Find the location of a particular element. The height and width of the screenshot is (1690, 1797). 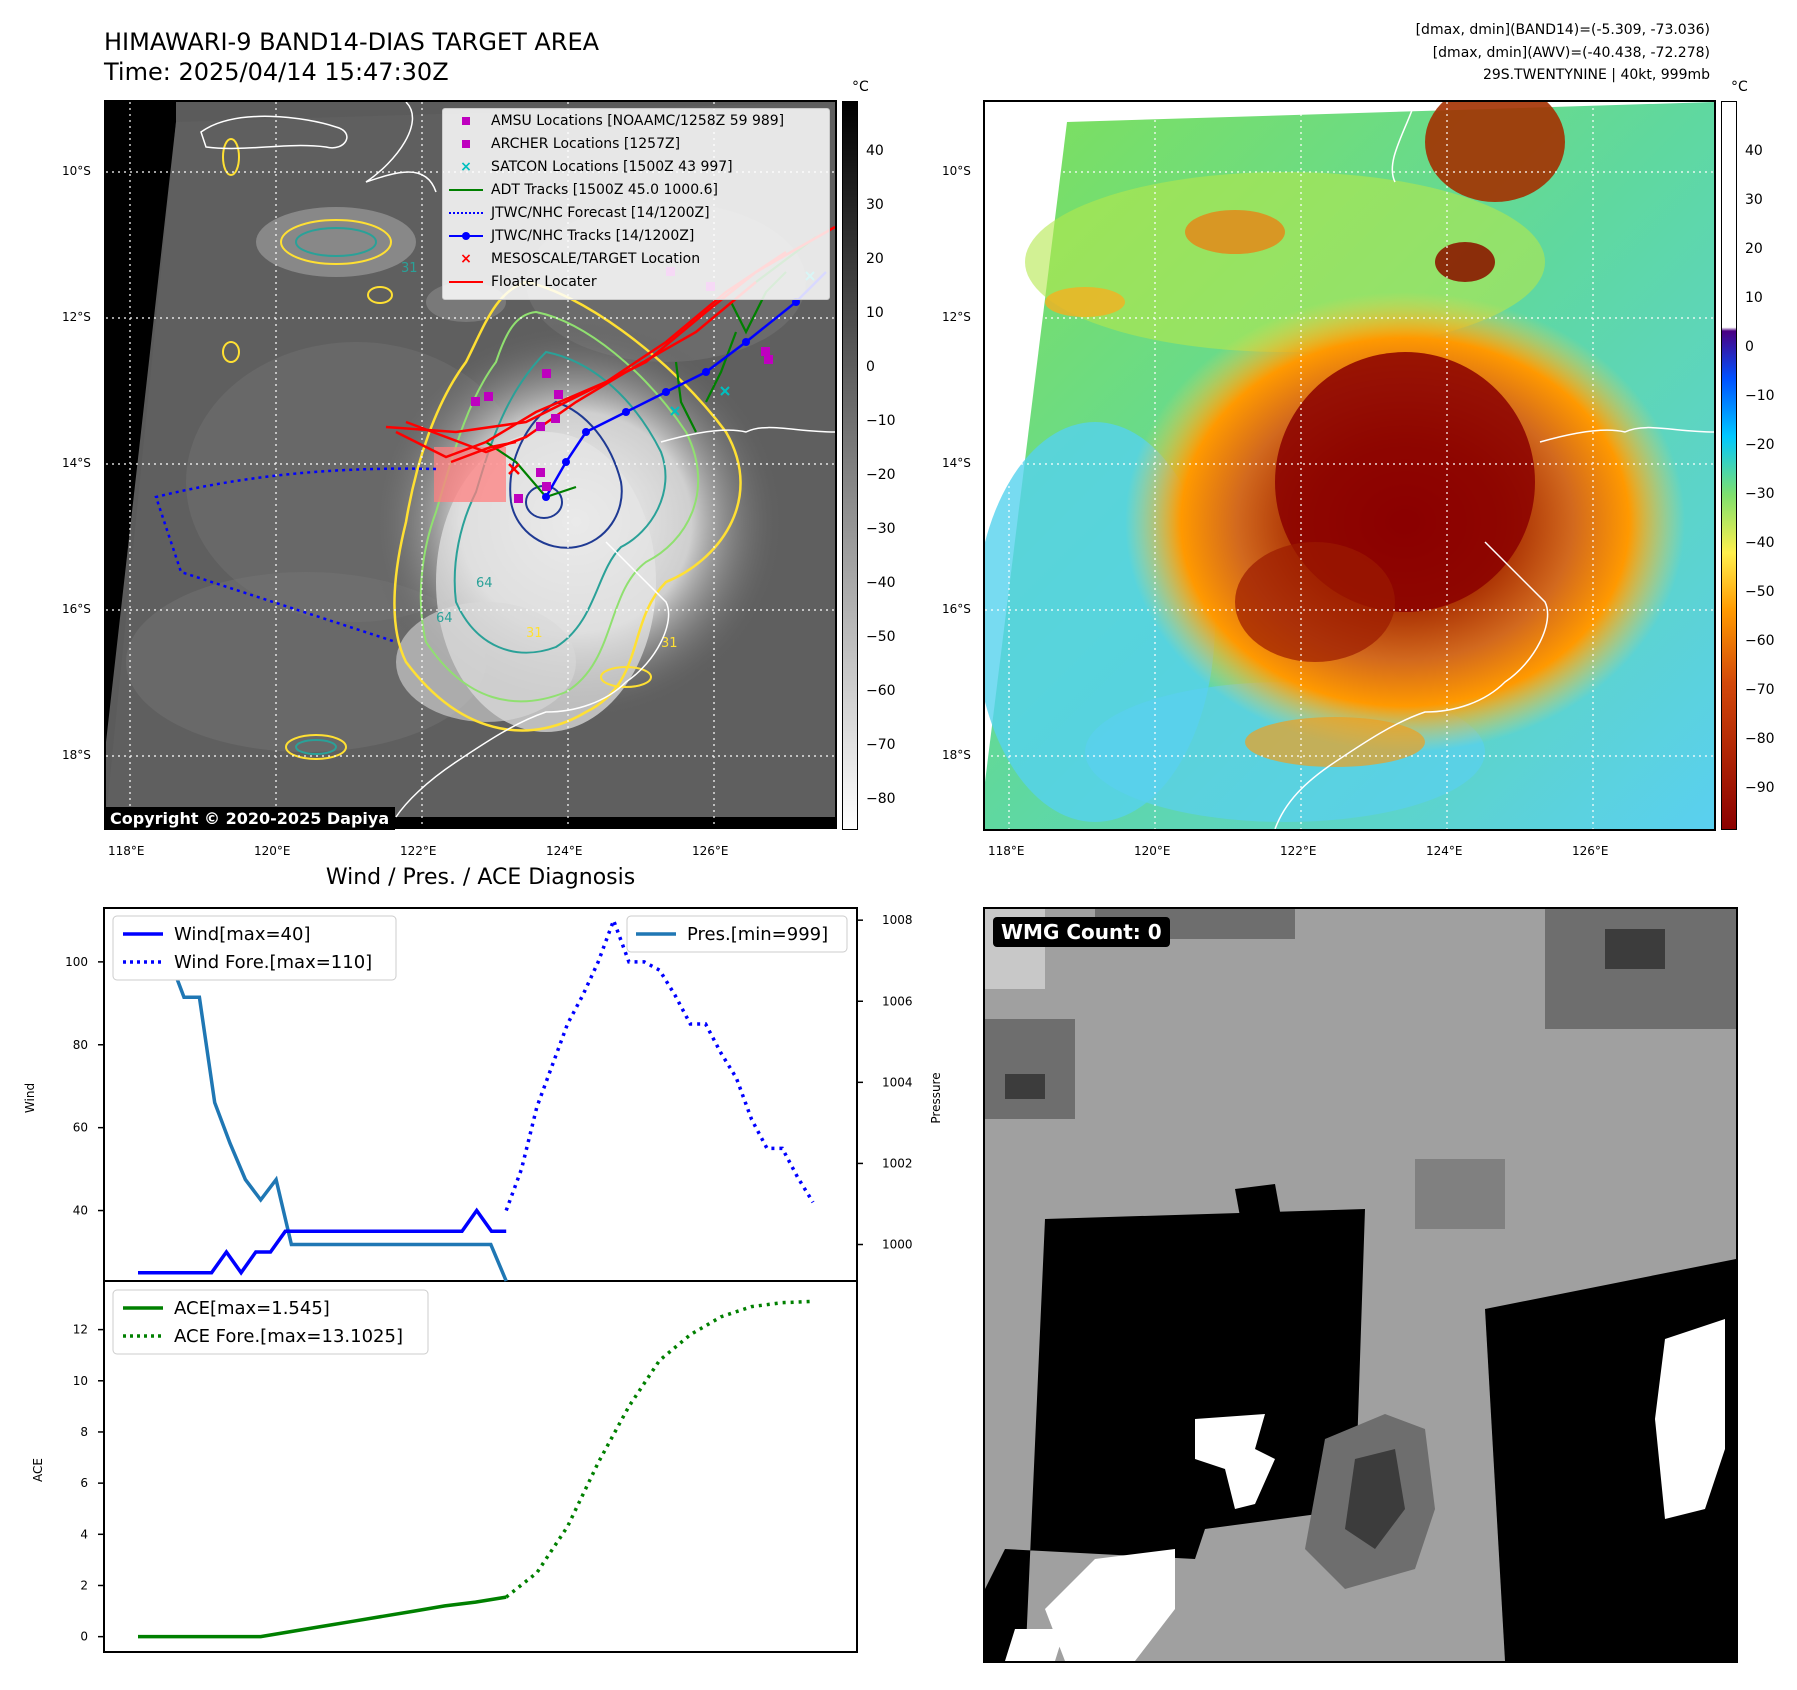

legend-item-floater: Floater Locater is located at coordinates (636, 281).